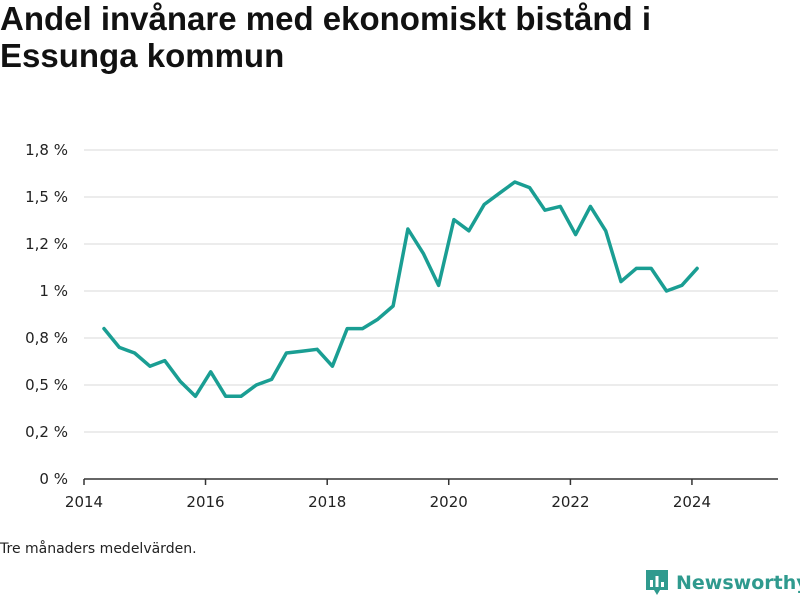 The width and height of the screenshot is (800, 600). I want to click on x-tick-label: 2014, so click(84, 502).